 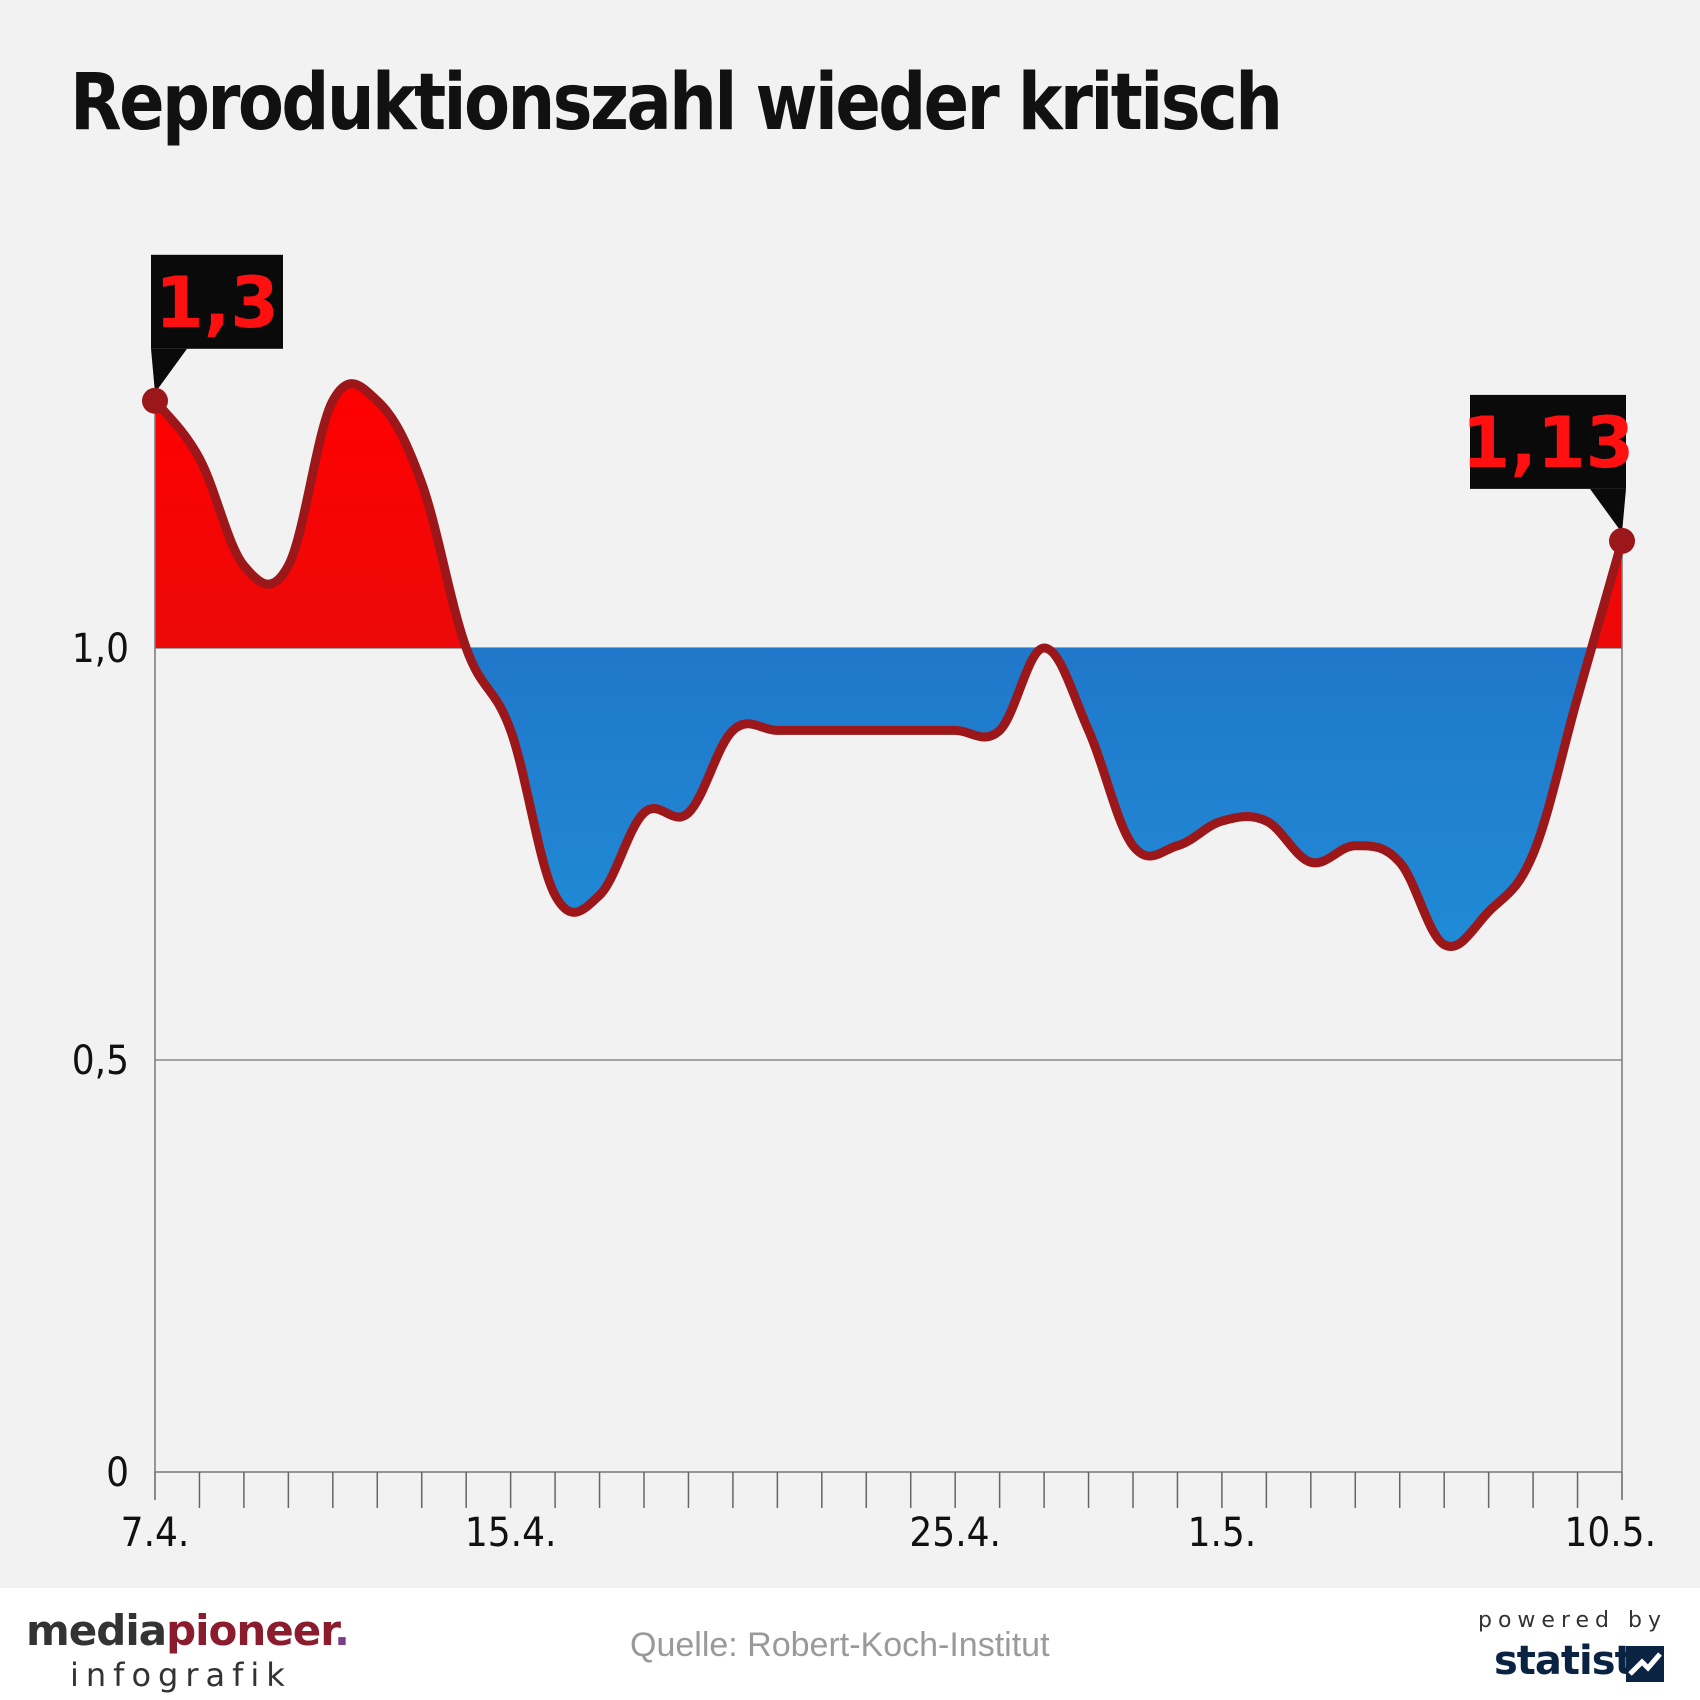 What do you see at coordinates (96, 1630) in the screenshot?
I see `brand-part-1: media` at bounding box center [96, 1630].